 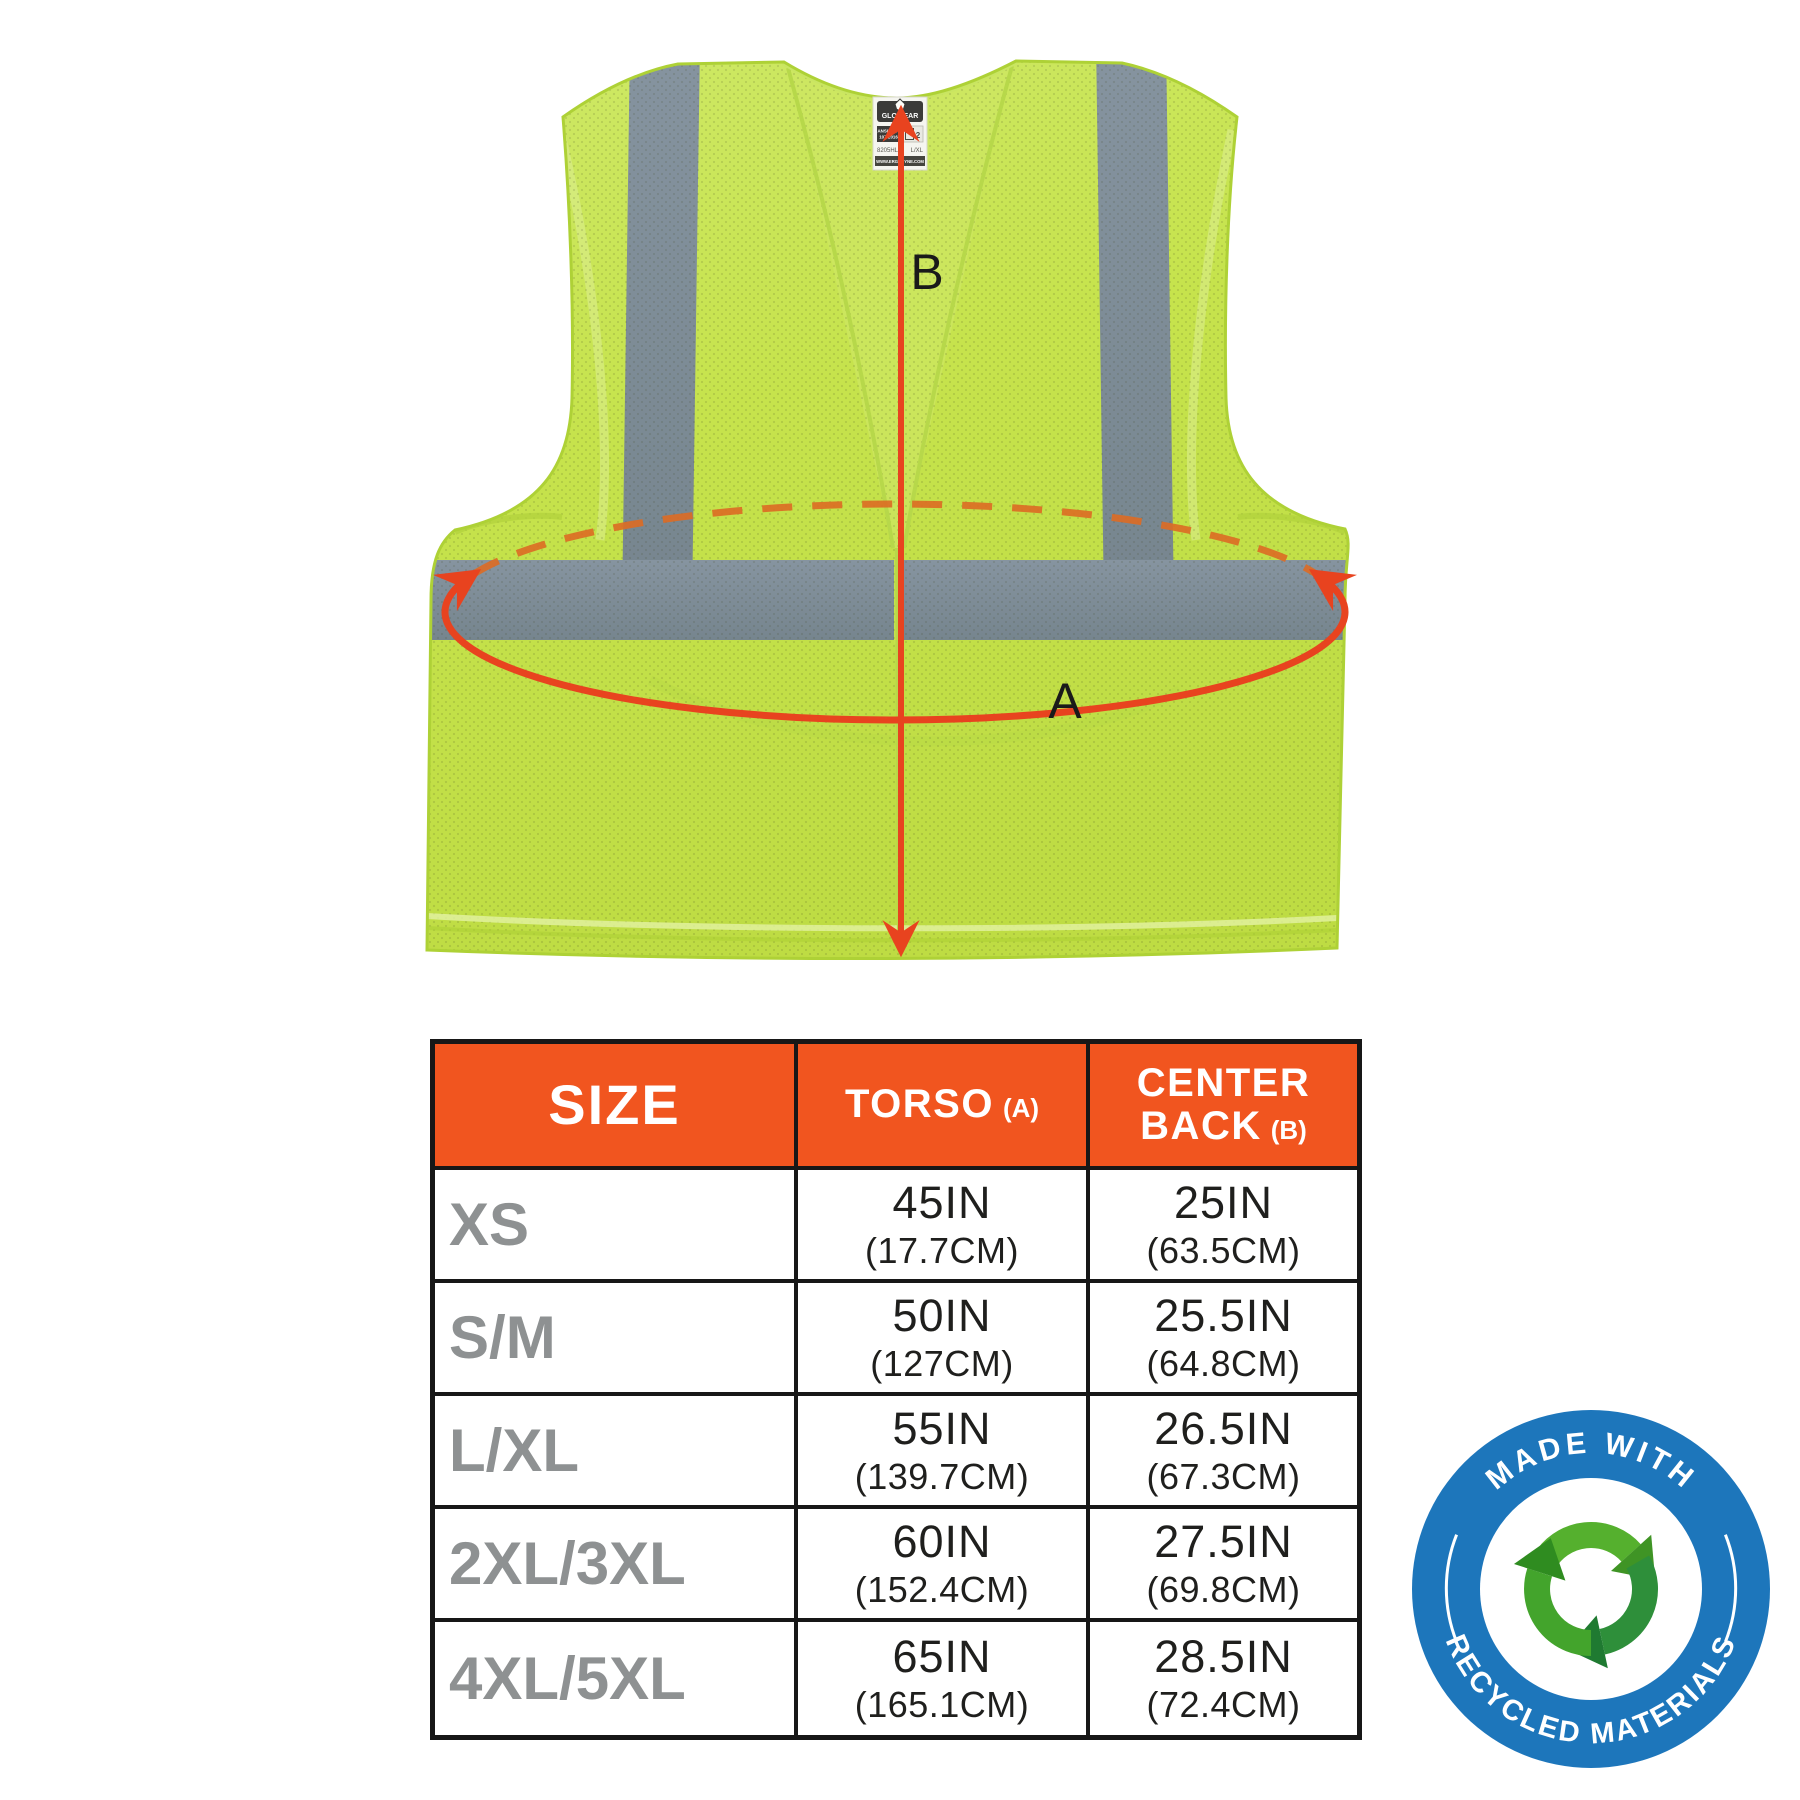 I want to click on tag-model: 8205HL, so click(x=888, y=151).